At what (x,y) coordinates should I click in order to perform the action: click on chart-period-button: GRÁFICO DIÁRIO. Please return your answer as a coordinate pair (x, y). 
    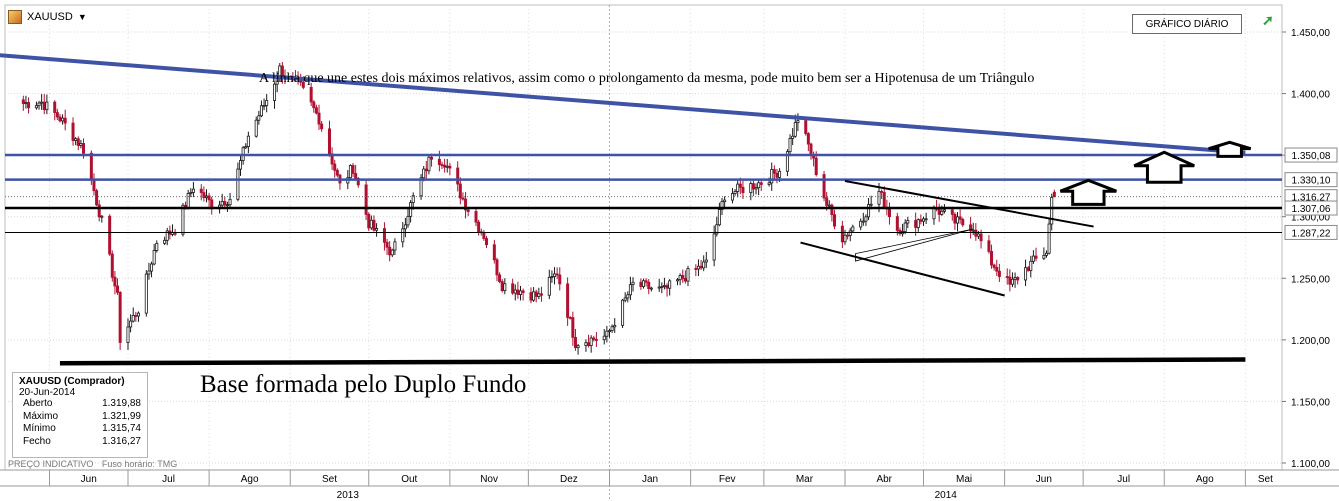
    Looking at the image, I should click on (1187, 24).